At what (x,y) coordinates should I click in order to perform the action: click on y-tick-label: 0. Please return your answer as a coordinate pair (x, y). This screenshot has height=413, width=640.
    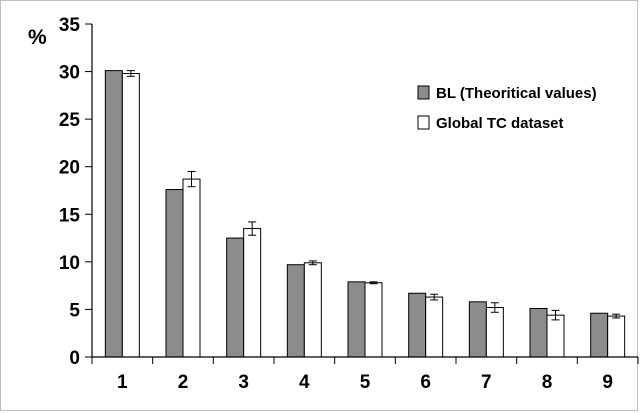
    Looking at the image, I should click on (74, 358).